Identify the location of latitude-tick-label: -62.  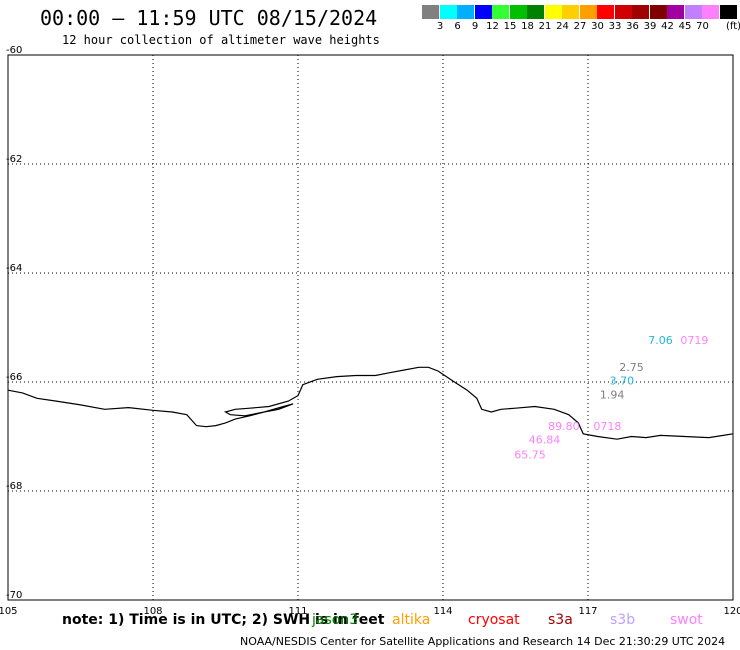
(14, 159).